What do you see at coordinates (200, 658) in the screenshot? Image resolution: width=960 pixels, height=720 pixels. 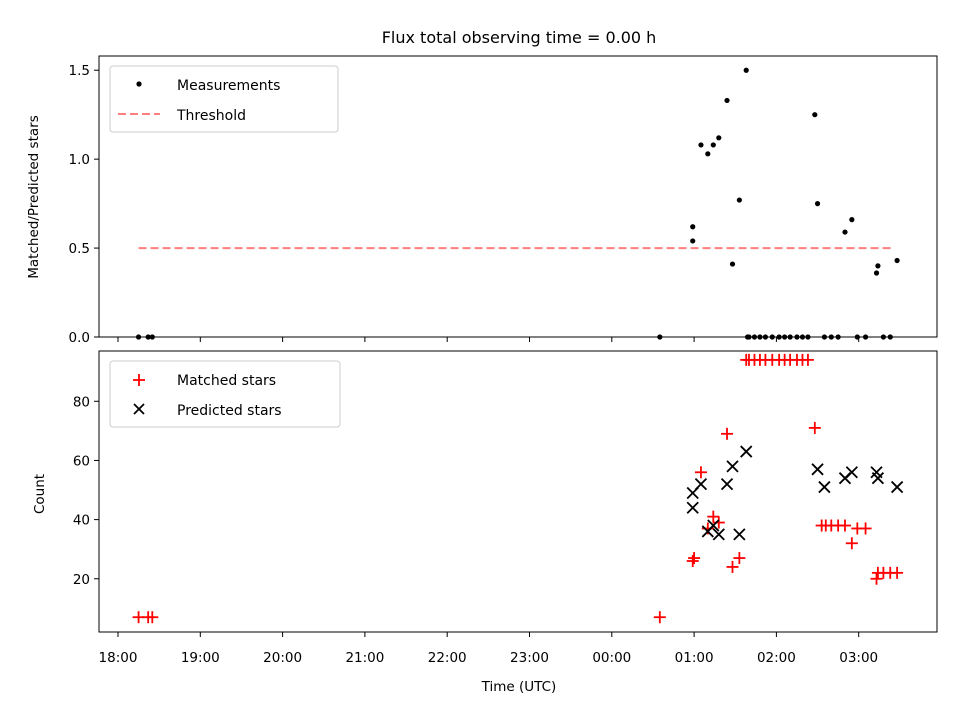 I see `bottom-xtick-label: 19:00` at bounding box center [200, 658].